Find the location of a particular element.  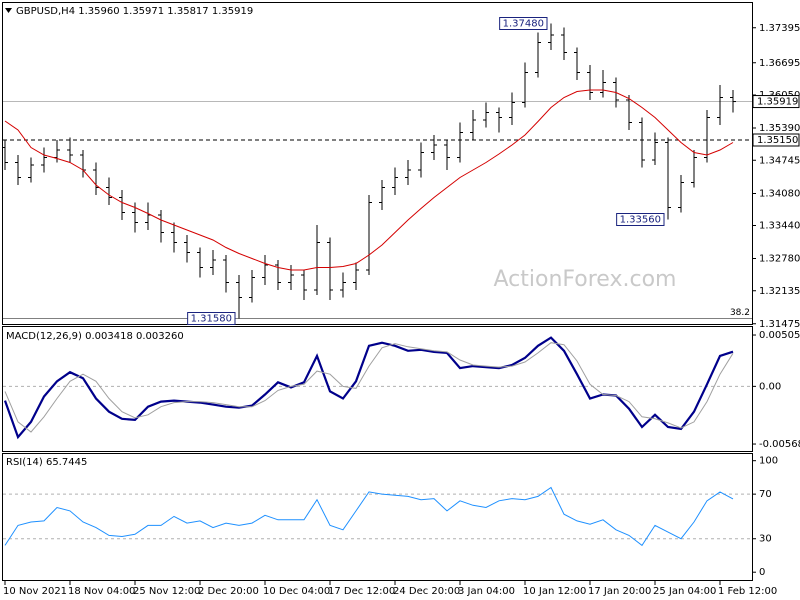

annotation-label: 1.37480 is located at coordinates (523, 24).